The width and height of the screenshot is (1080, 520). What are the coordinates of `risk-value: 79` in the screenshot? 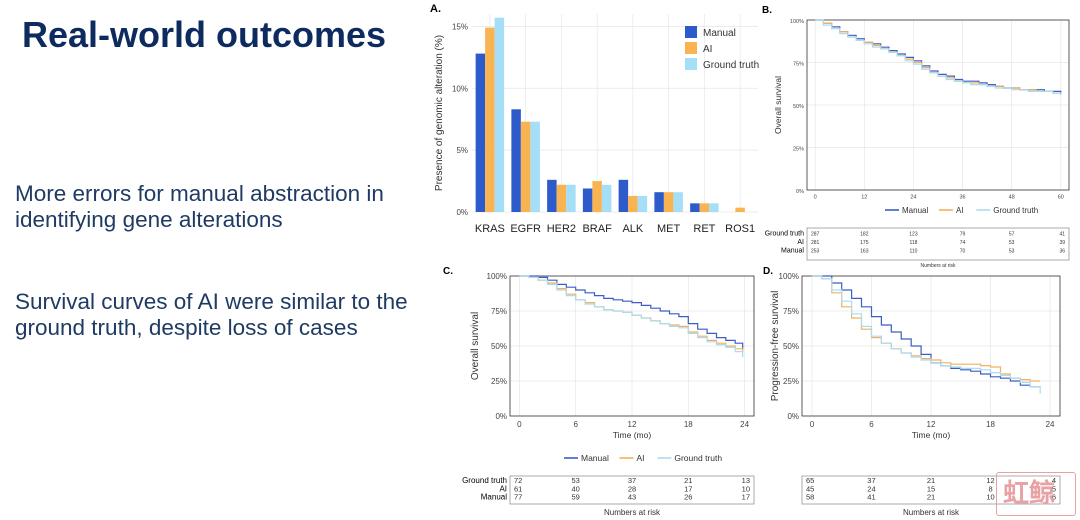 It's located at (963, 235).